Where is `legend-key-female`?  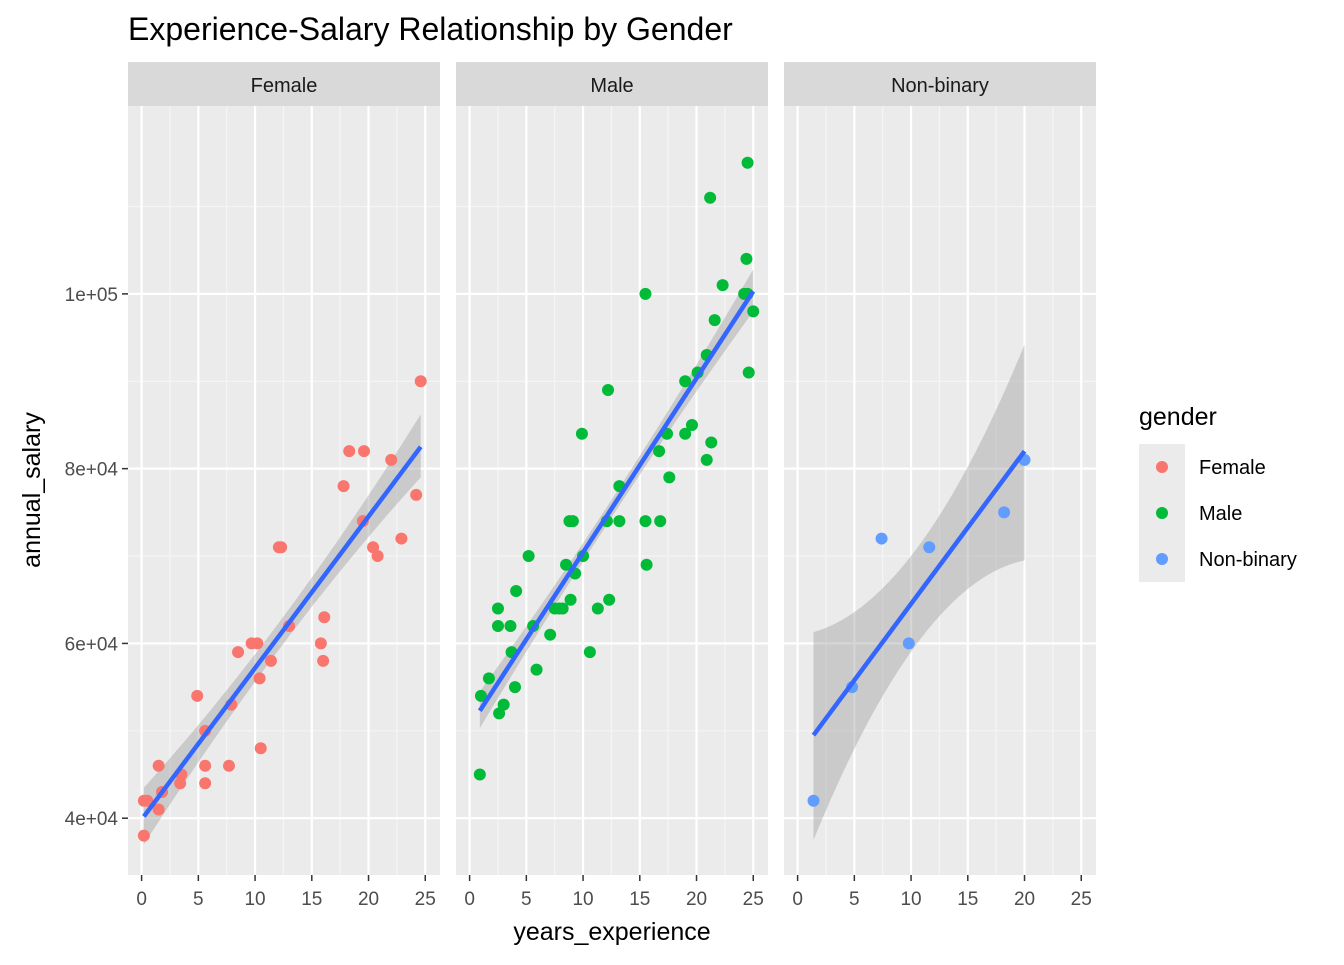
legend-key-female is located at coordinates (1162, 467).